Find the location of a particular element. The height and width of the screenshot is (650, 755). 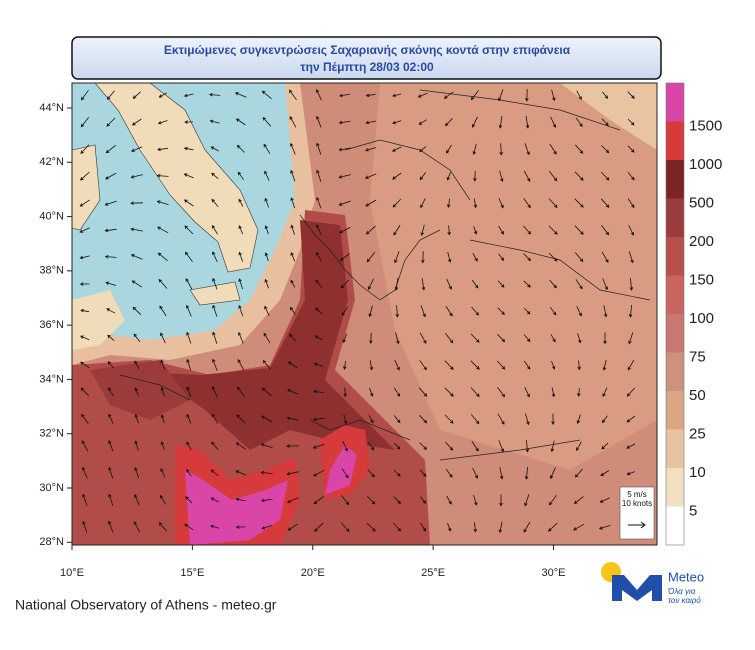

x-tick-label: 25°E is located at coordinates (433, 573).